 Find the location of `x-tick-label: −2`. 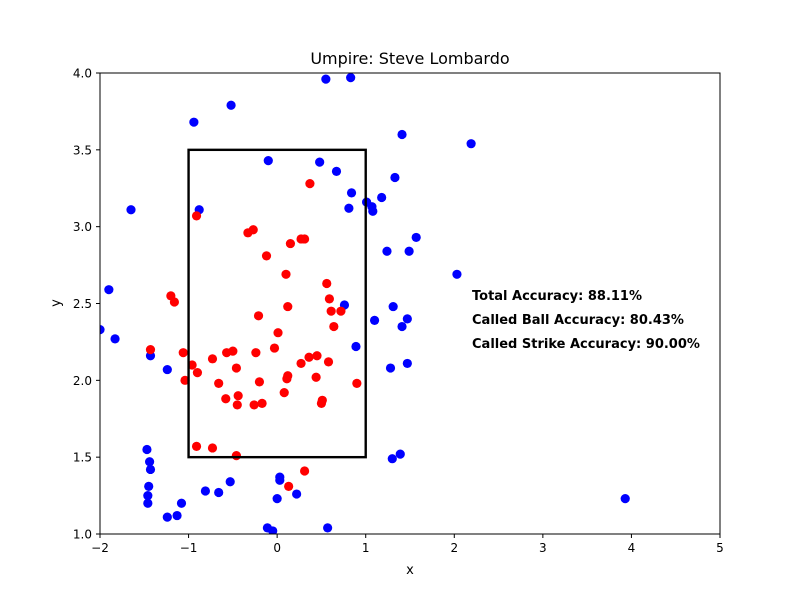

x-tick-label: −2 is located at coordinates (100, 548).